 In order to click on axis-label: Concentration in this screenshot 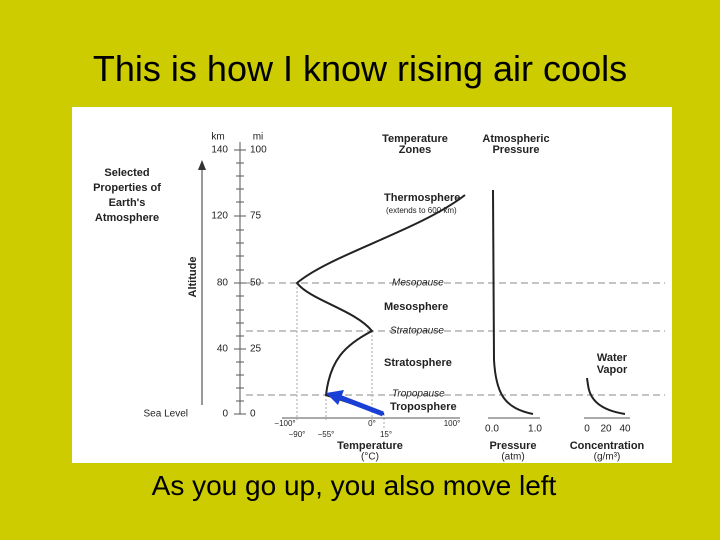, I will do `click(607, 446)`.